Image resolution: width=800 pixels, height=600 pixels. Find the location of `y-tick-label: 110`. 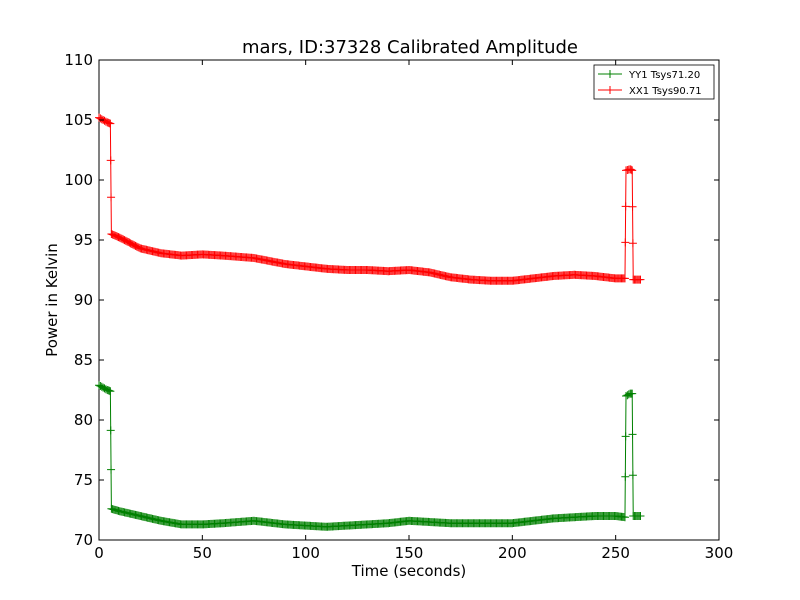

y-tick-label: 110 is located at coordinates (78, 60).